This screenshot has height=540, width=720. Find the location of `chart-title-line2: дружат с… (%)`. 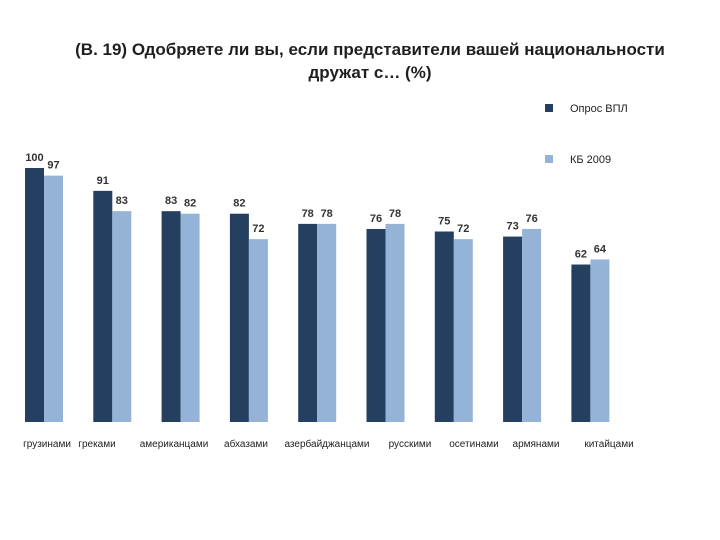

chart-title-line2: дружат с… (%) is located at coordinates (370, 72).